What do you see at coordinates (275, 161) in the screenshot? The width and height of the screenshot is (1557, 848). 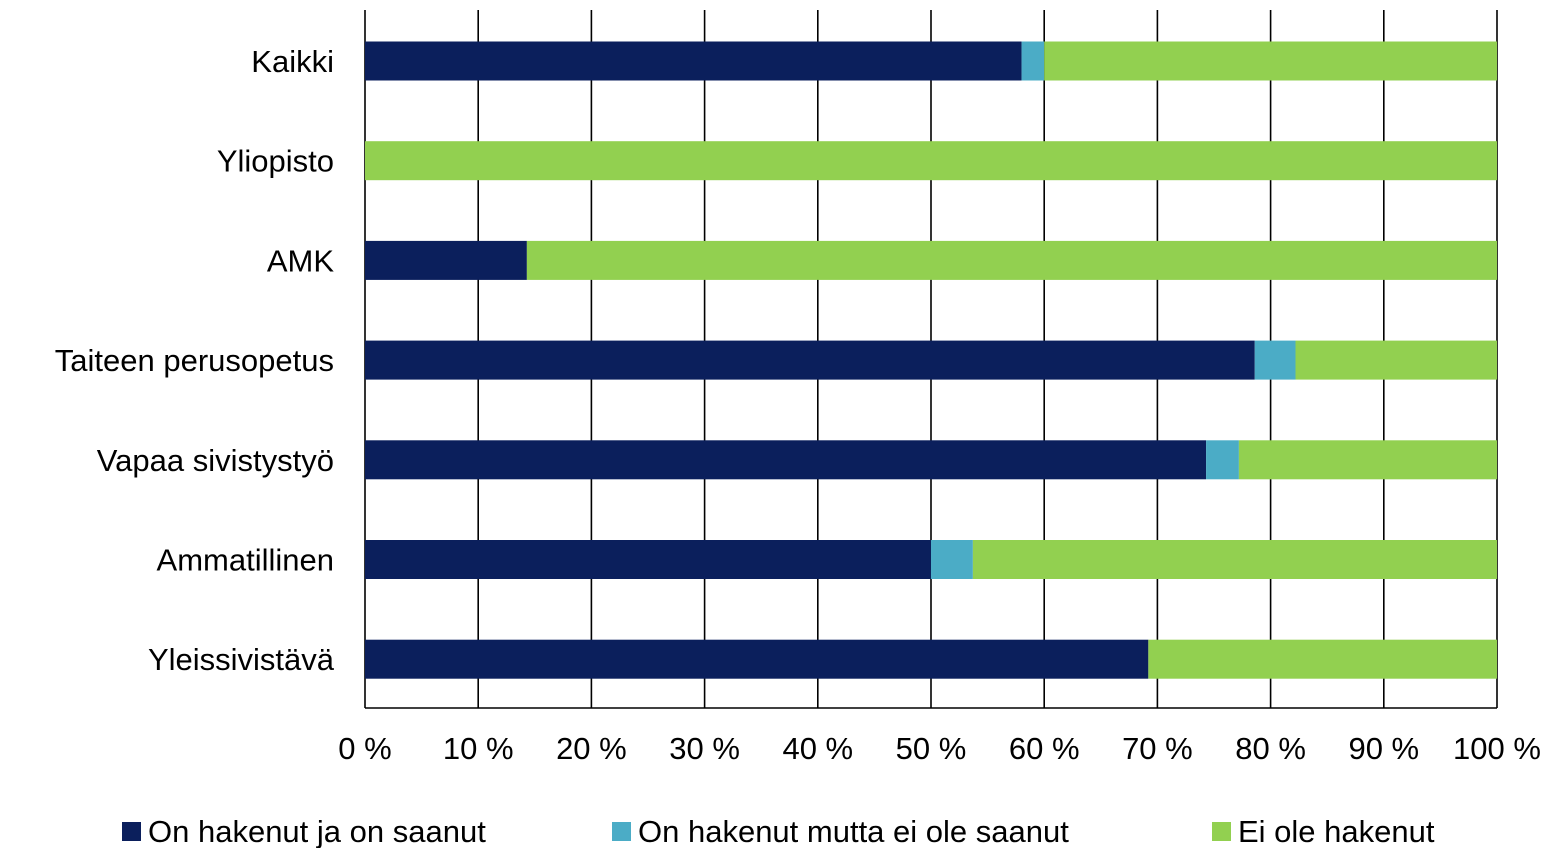 I see `category-label: Yliopisto` at bounding box center [275, 161].